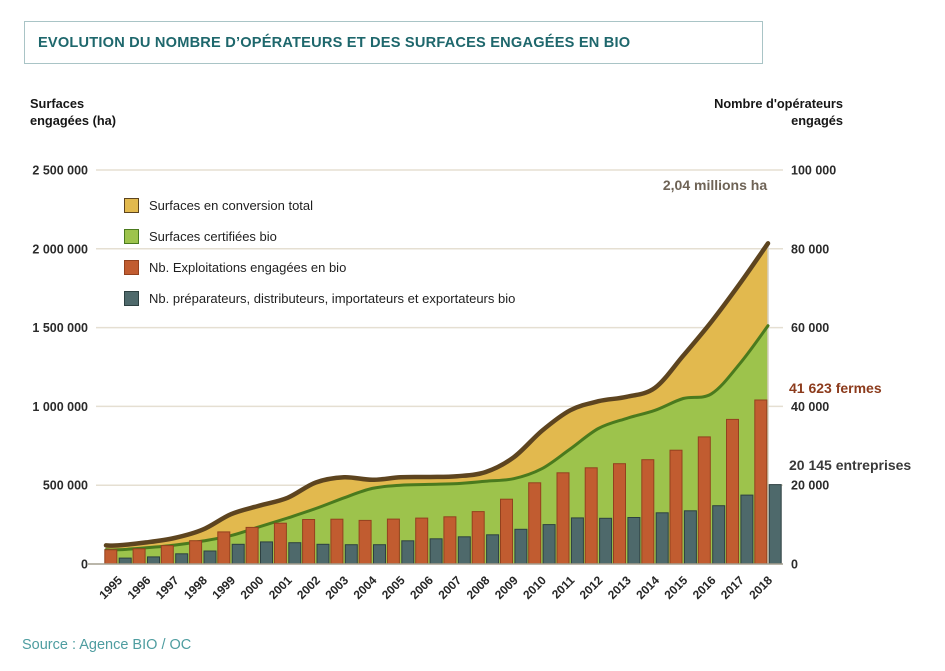 This screenshot has width=945, height=671. I want to click on x-axis-year-label: 1997, so click(167, 587).